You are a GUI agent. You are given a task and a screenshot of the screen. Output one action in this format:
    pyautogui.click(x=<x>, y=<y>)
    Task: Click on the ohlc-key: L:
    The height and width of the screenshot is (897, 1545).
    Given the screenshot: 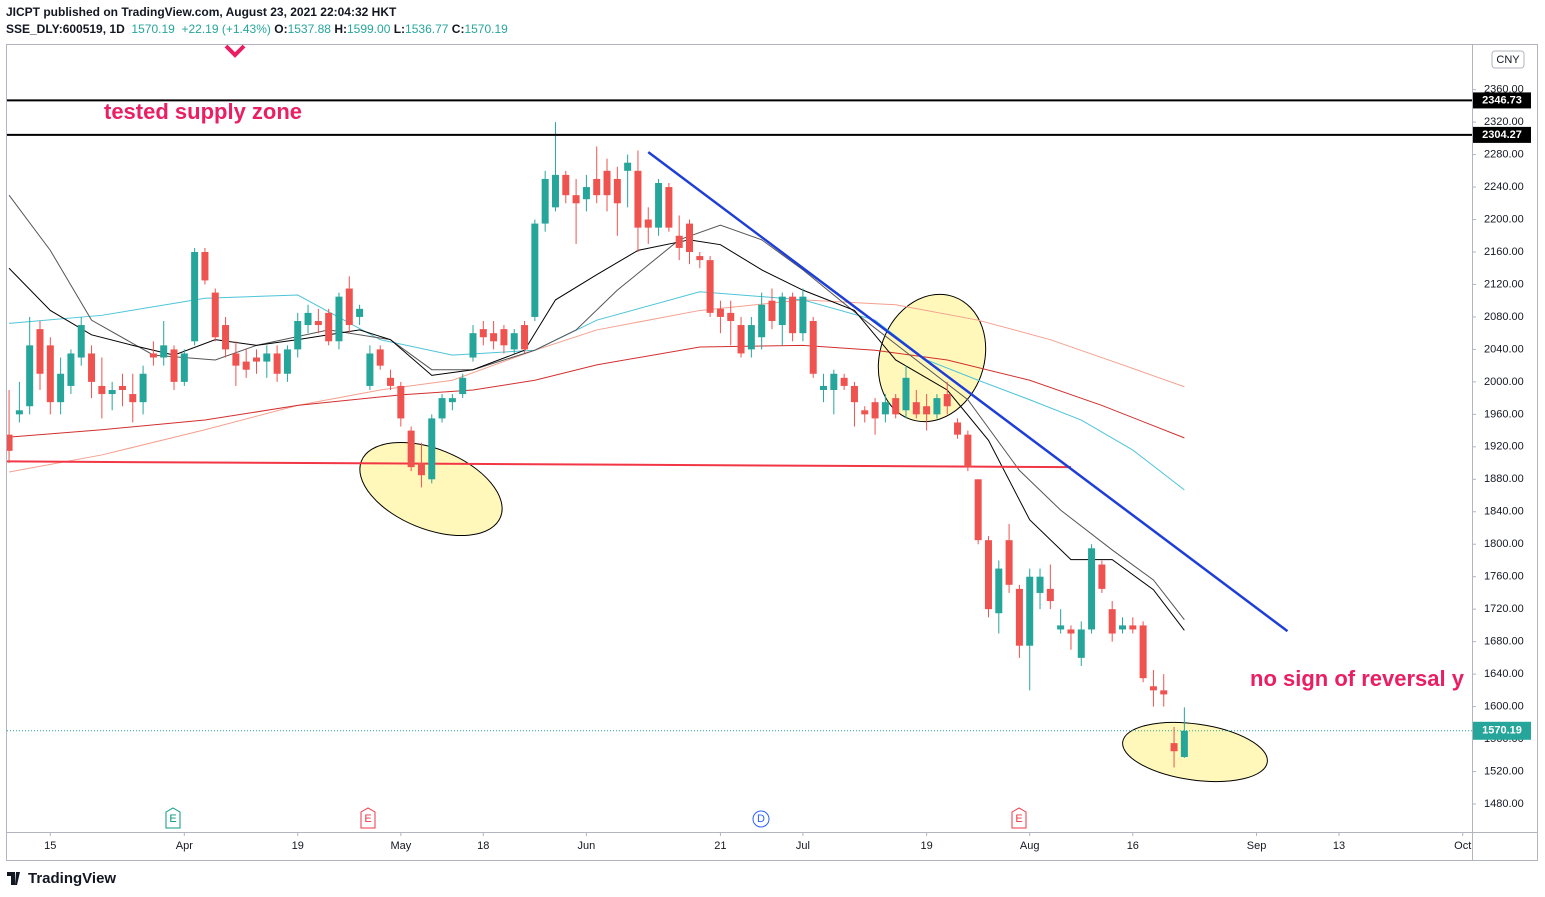 What is the action you would take?
    pyautogui.click(x=399, y=29)
    